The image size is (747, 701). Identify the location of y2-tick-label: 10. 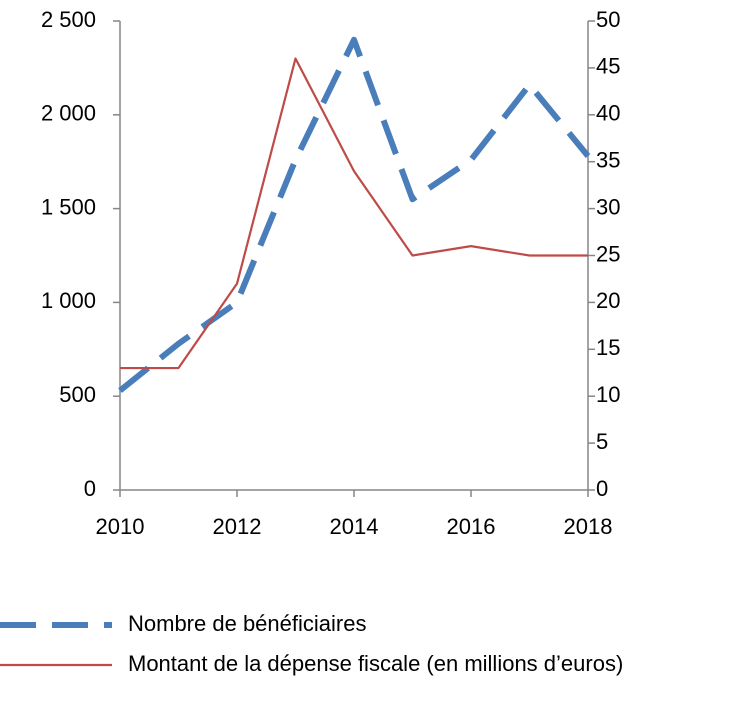
(608, 394).